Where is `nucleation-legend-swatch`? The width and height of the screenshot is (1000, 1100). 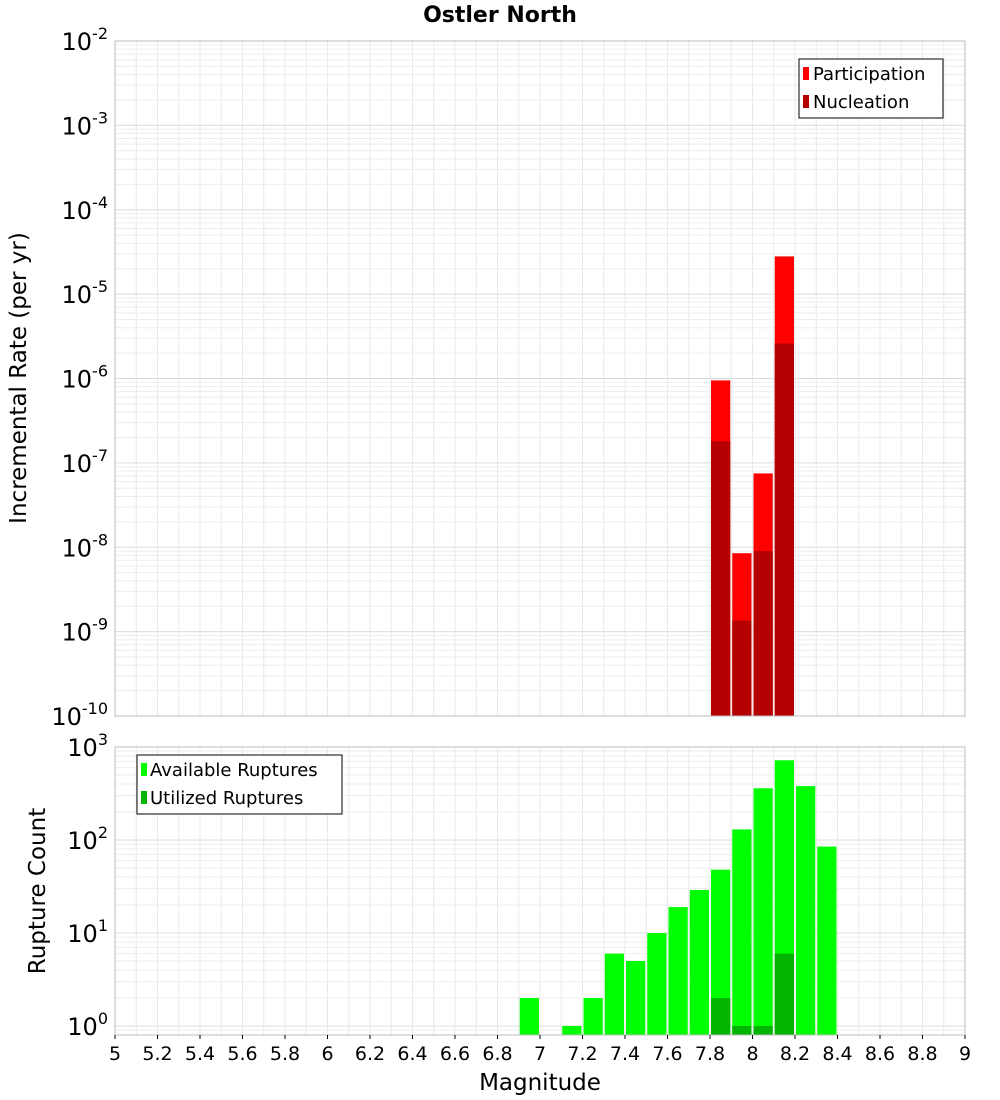
nucleation-legend-swatch is located at coordinates (806, 101).